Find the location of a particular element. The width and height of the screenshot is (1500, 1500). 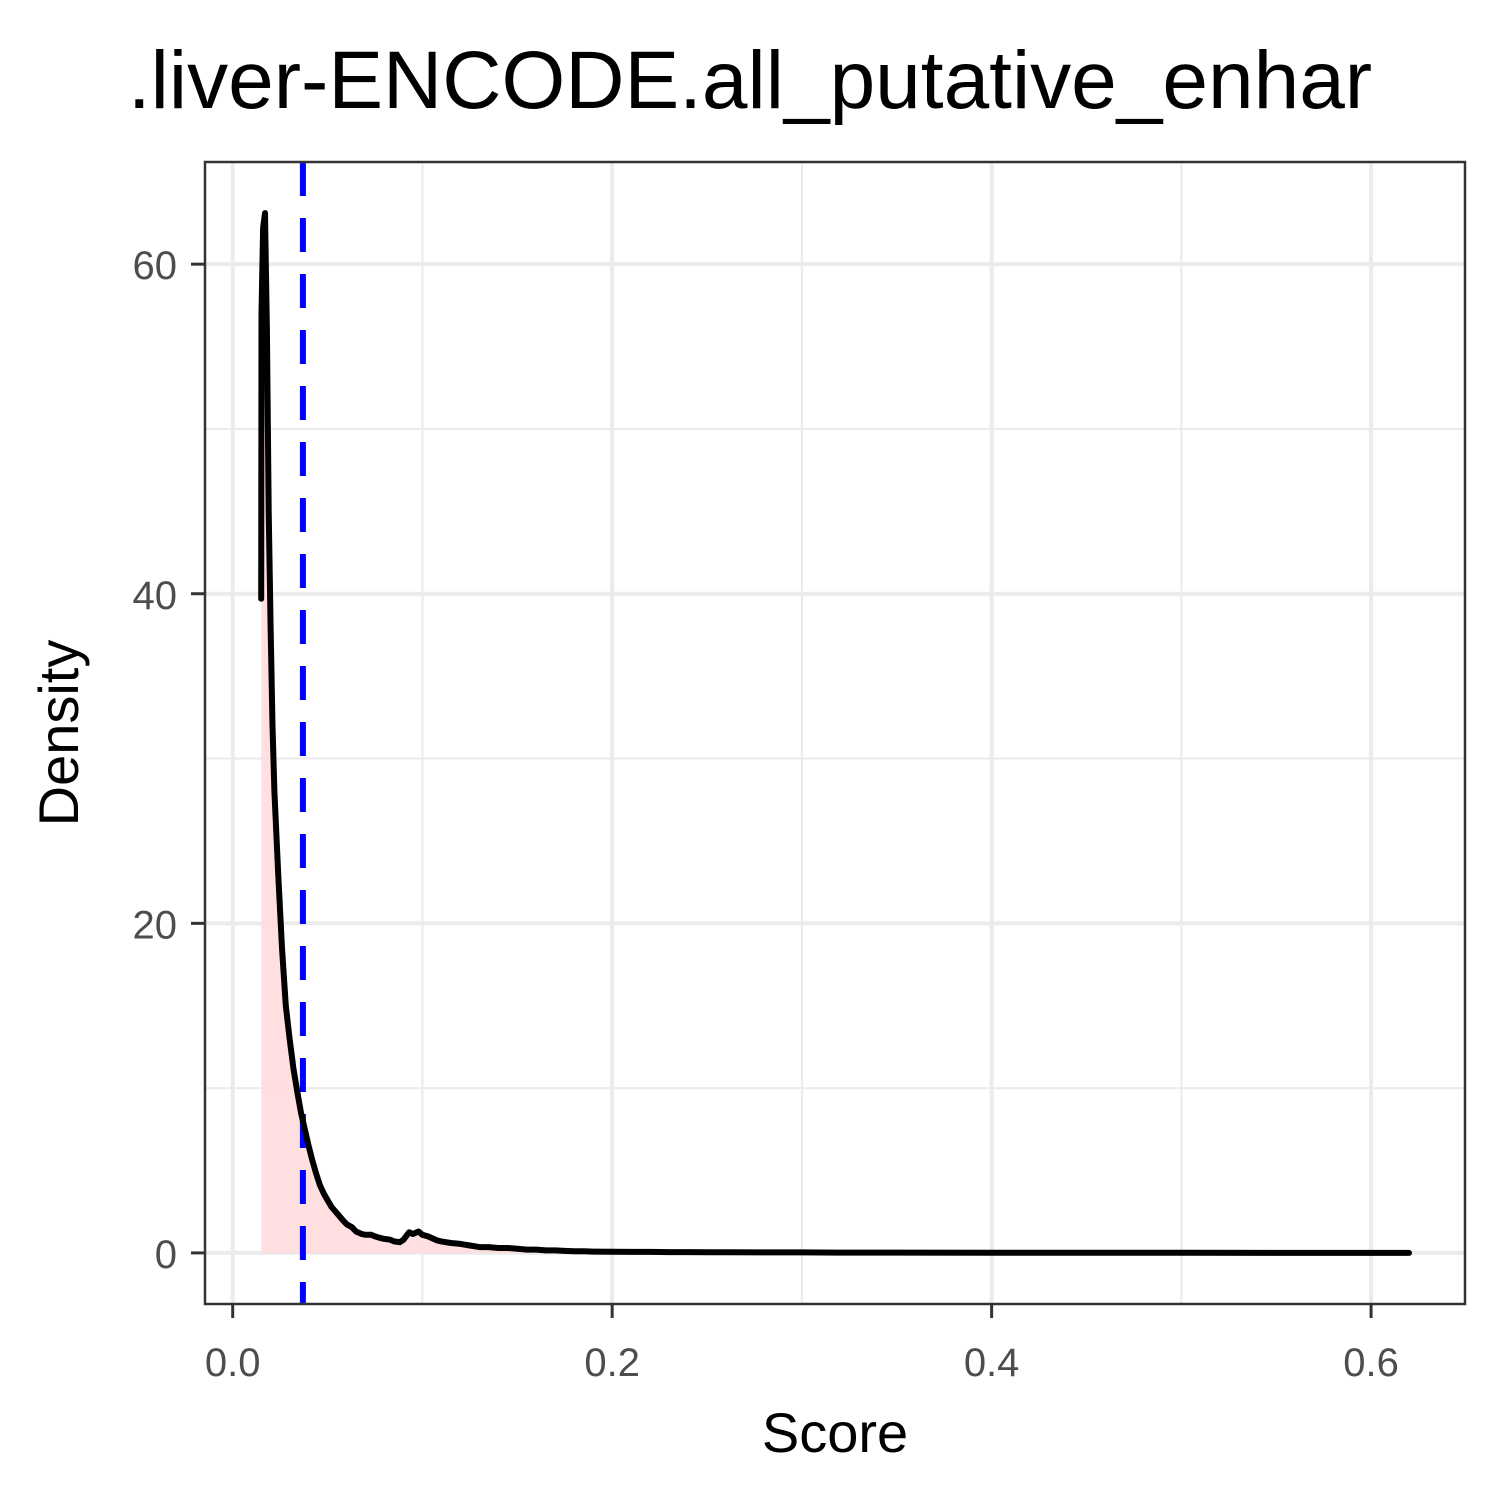

x-tick-label: 0.2 is located at coordinates (612, 1363).